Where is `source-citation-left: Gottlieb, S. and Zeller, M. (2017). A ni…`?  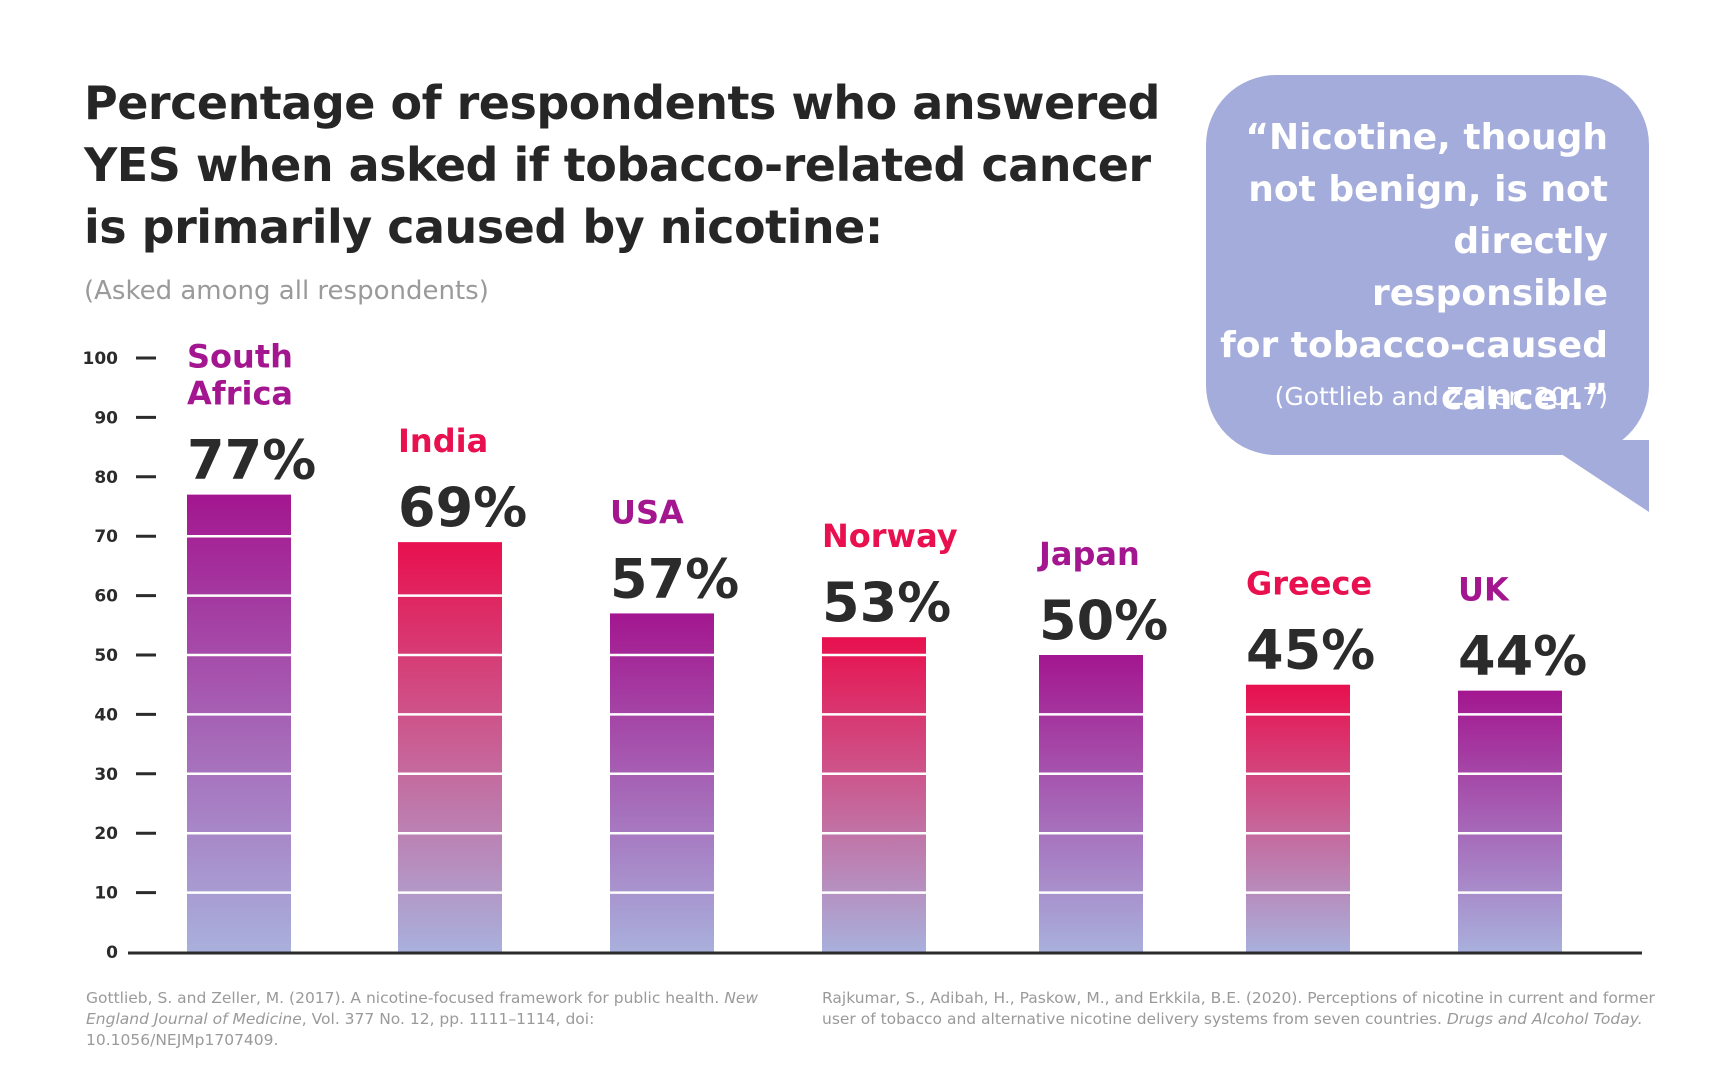 source-citation-left: Gottlieb, S. and Zeller, M. (2017). A ni… is located at coordinates (436, 1019).